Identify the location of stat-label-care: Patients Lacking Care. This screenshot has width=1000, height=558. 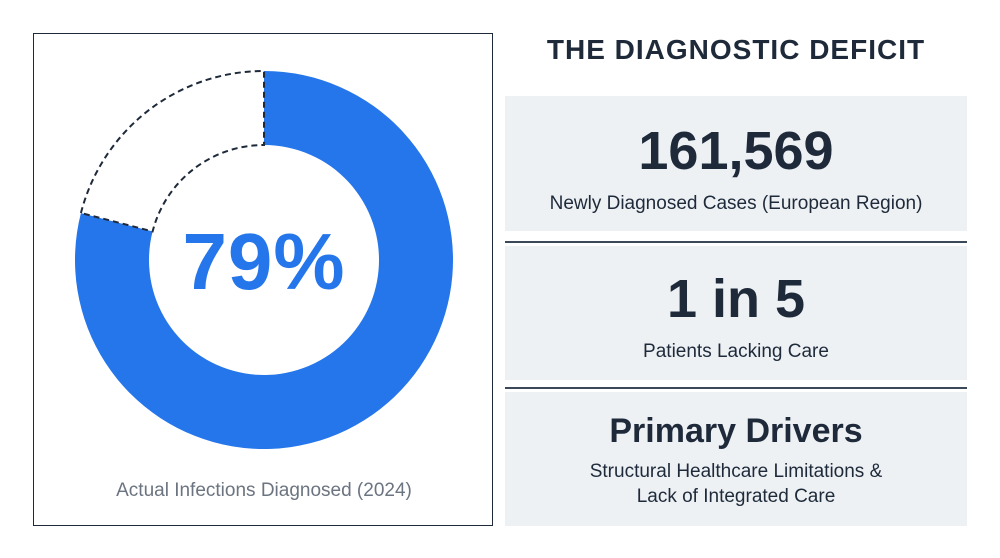
(736, 351).